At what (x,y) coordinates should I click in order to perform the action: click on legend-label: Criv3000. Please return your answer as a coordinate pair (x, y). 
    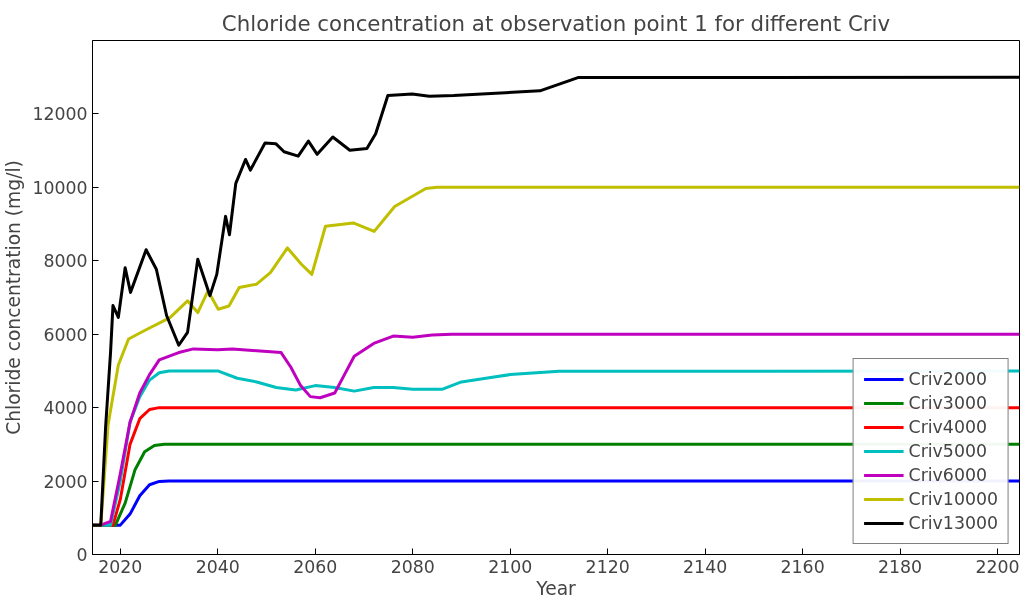
    Looking at the image, I should click on (947, 403).